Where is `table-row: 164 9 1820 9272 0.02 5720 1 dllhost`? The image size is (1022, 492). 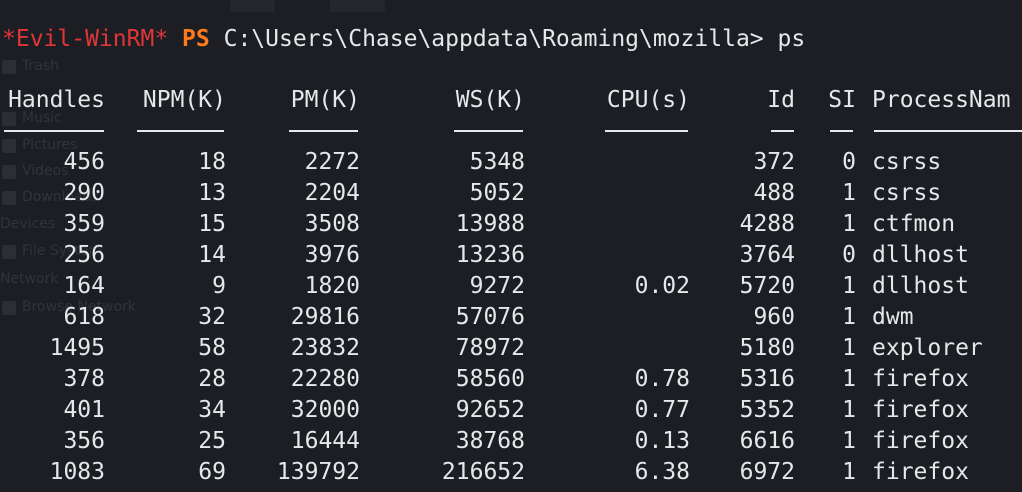 table-row: 164 9 1820 9272 0.02 5720 1 dllhost is located at coordinates (511, 286).